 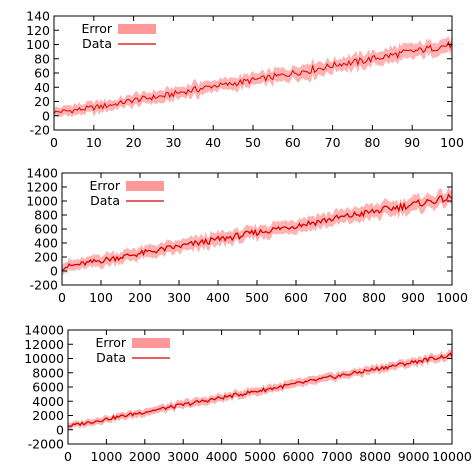 What do you see at coordinates (337, 456) in the screenshot?
I see `x-tick-label: 7000` at bounding box center [337, 456].